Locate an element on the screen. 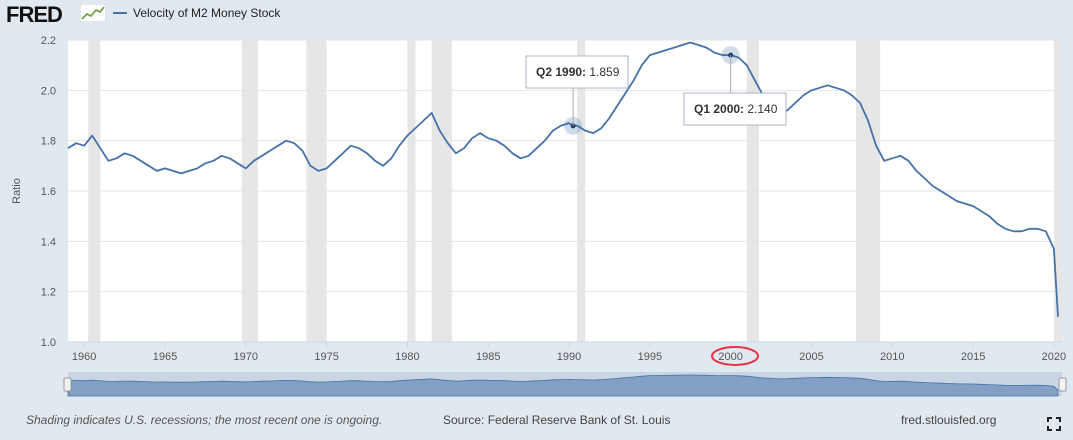  legend-label: Velocity of M2 Money Stock is located at coordinates (207, 13).